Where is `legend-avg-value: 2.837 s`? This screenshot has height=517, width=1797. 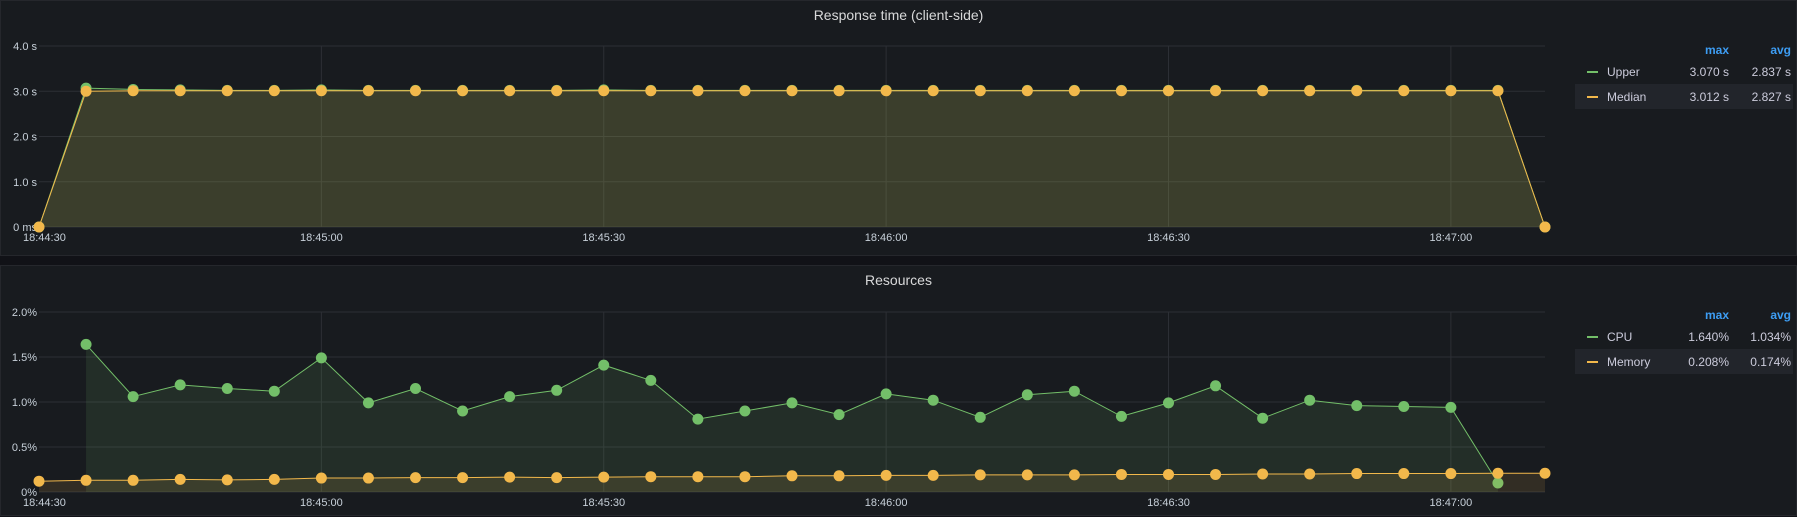
legend-avg-value: 2.837 s is located at coordinates (1771, 71).